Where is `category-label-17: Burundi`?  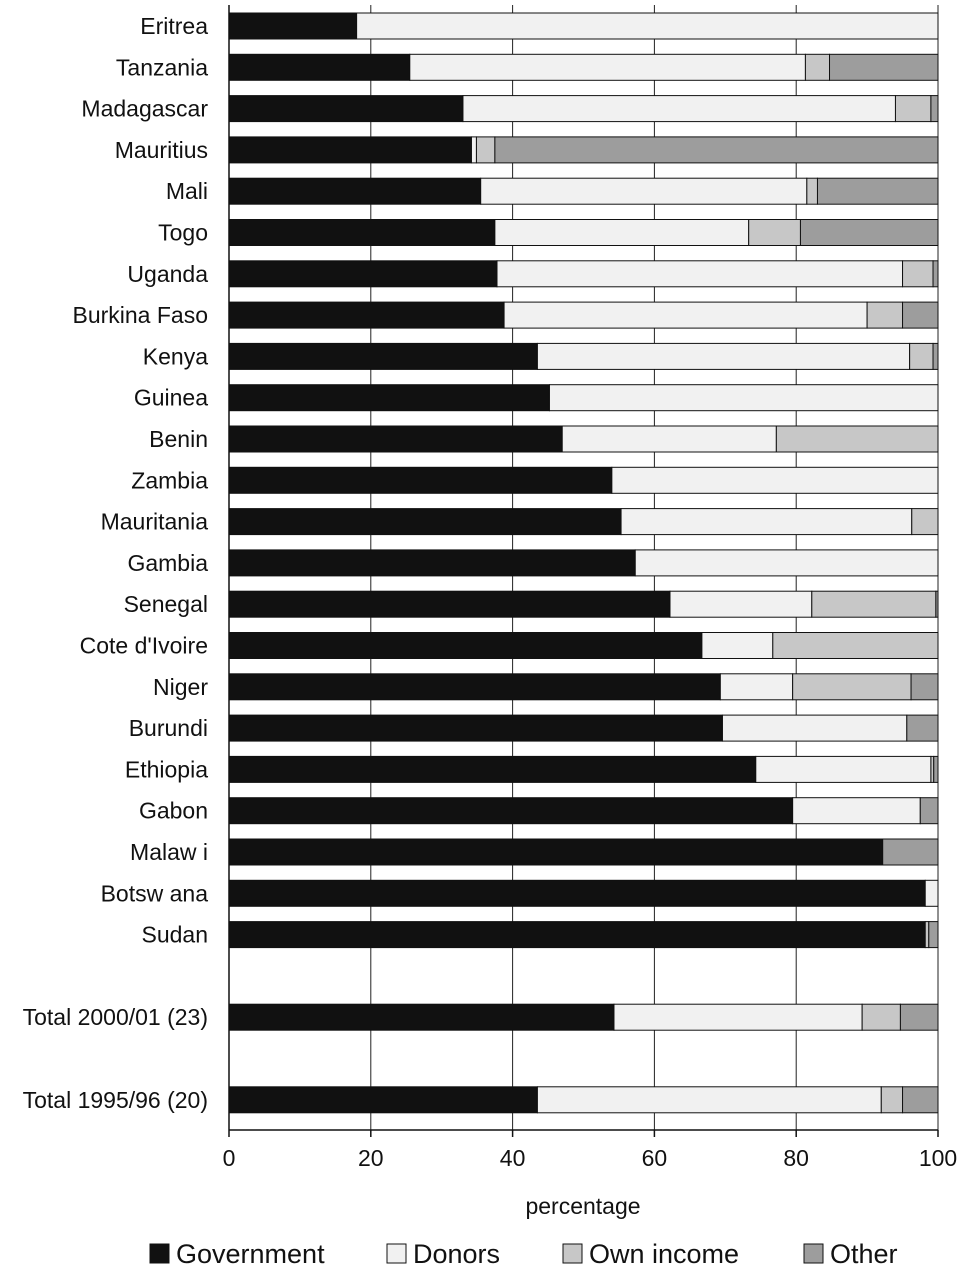
category-label-17: Burundi is located at coordinates (168, 728).